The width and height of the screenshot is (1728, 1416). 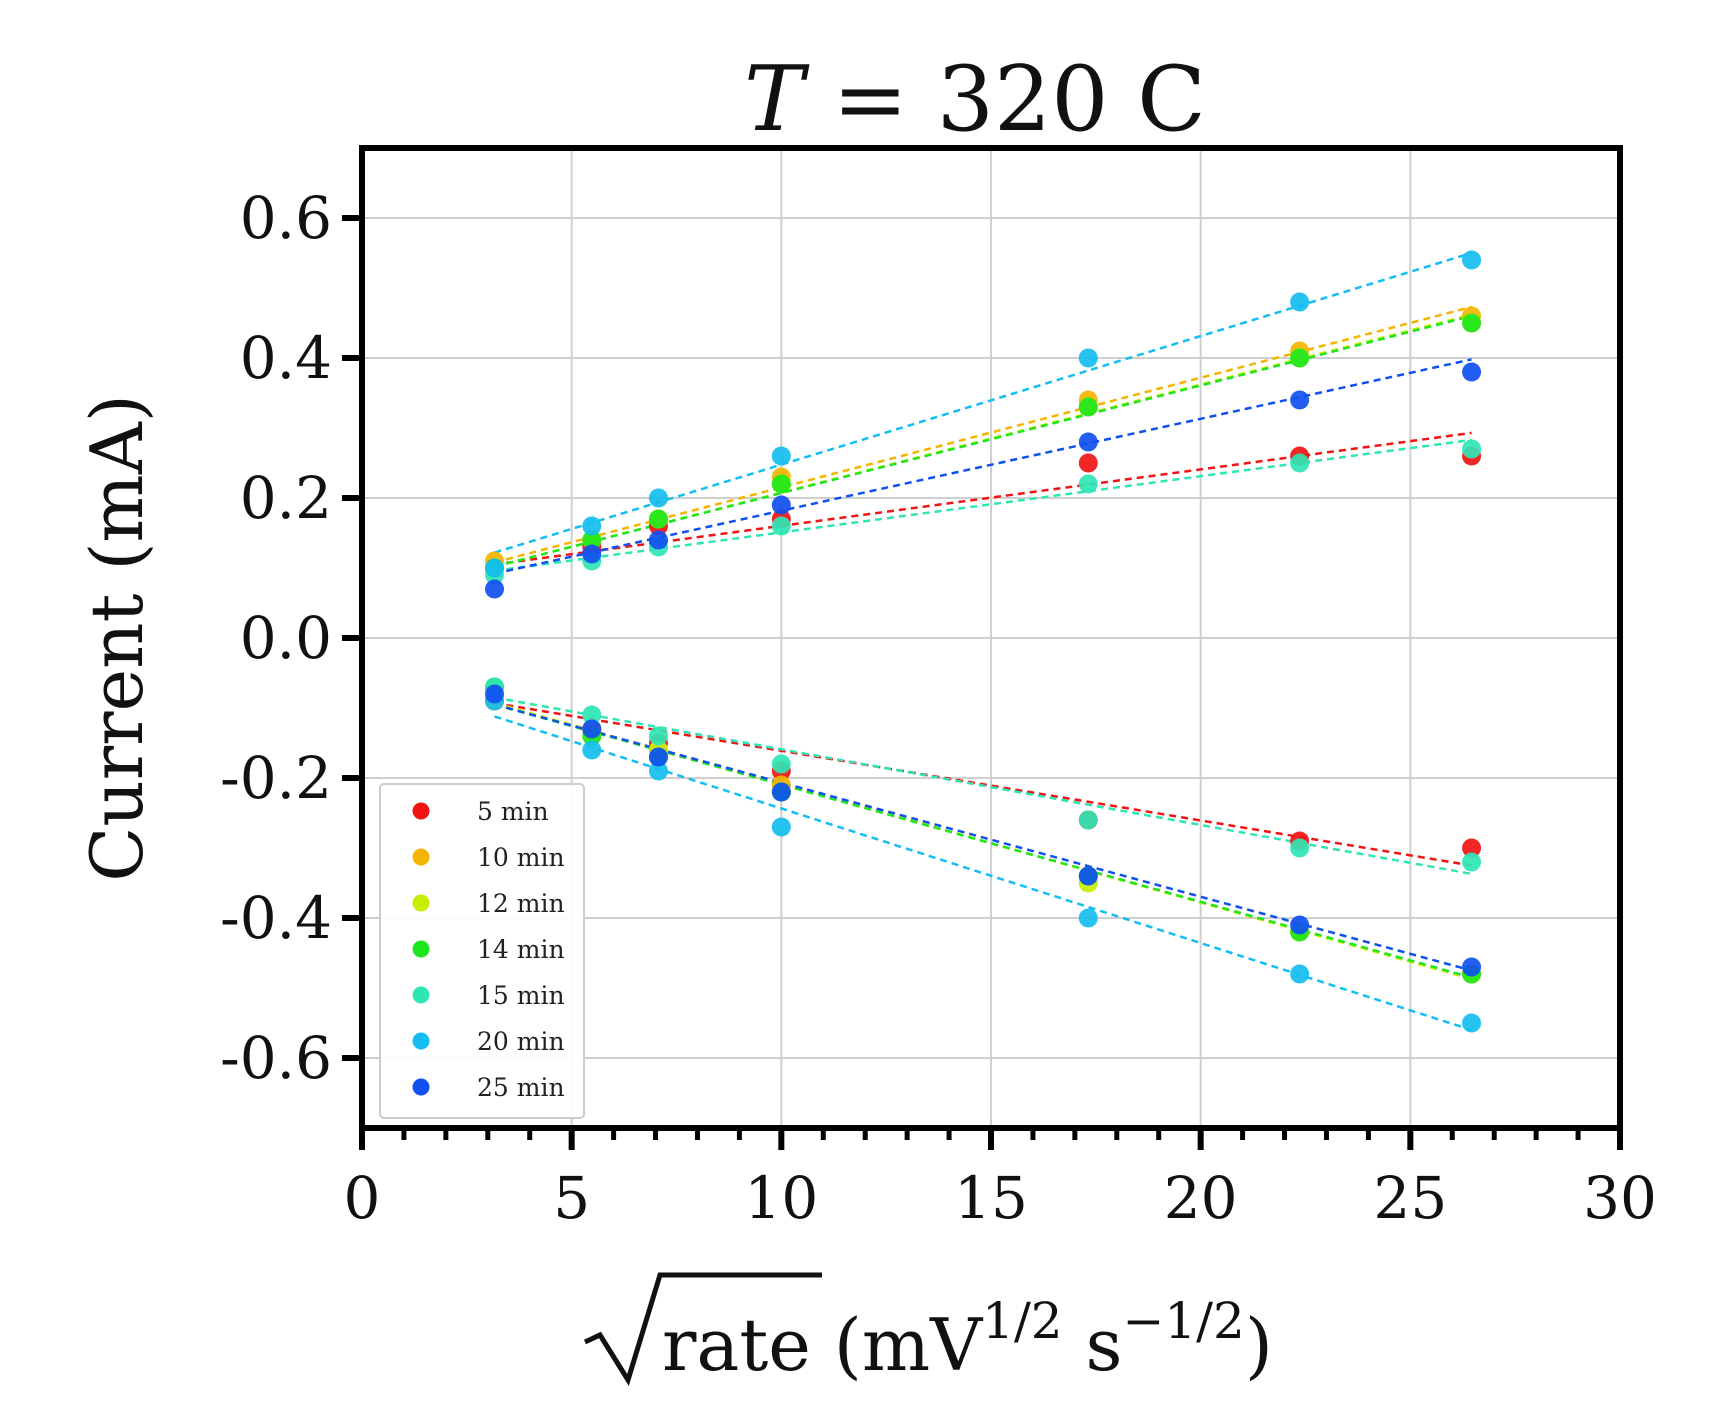 What do you see at coordinates (1201, 1198) in the screenshot?
I see `x-tick-label: 20` at bounding box center [1201, 1198].